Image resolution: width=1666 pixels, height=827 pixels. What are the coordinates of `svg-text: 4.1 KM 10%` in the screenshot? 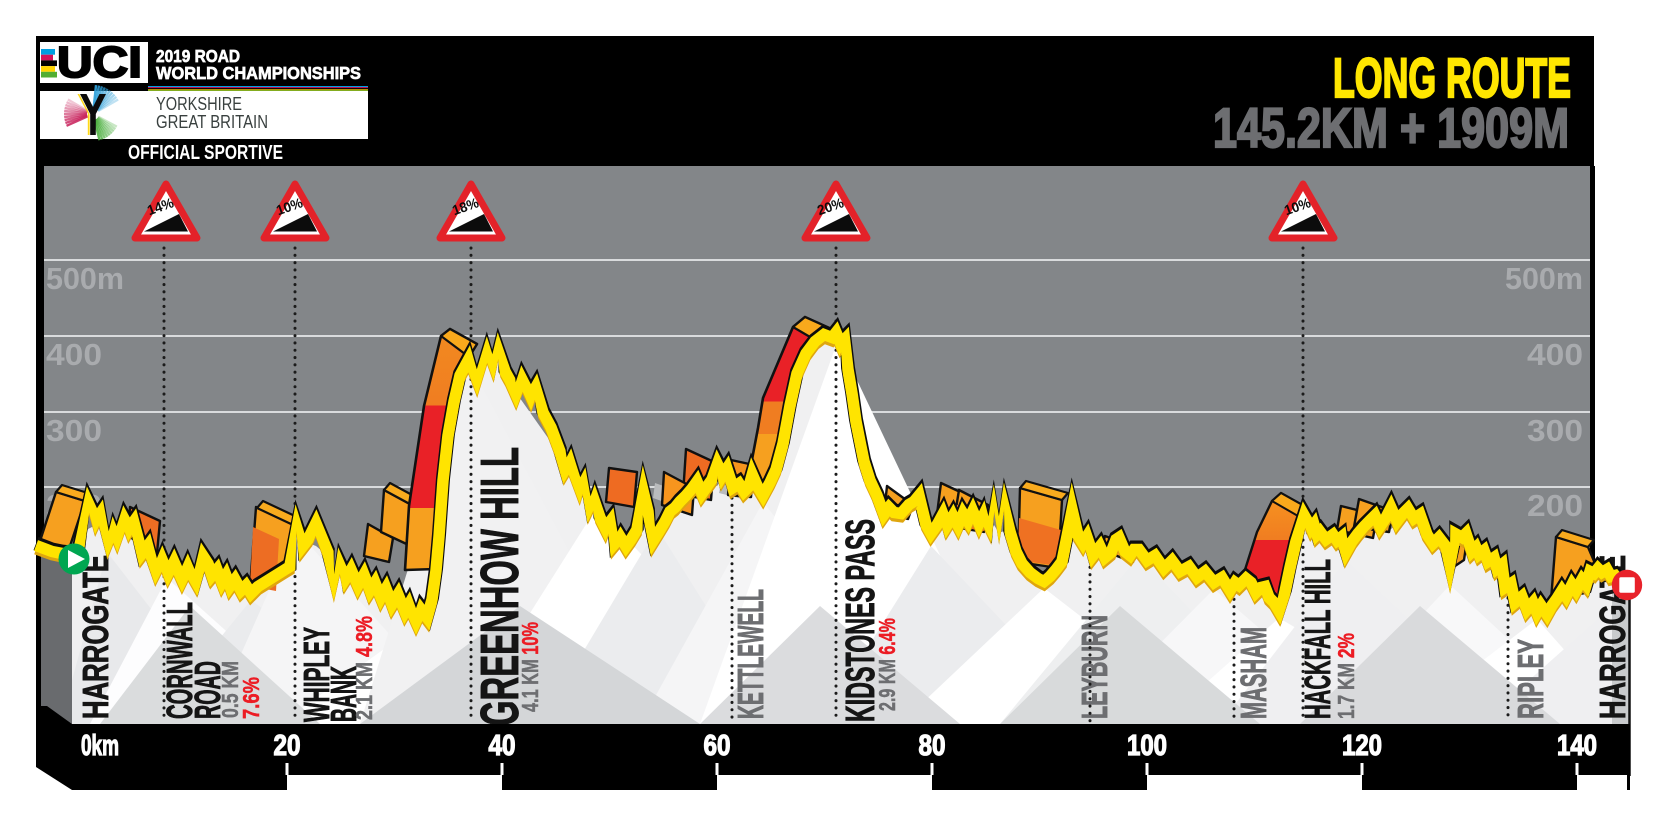 It's located at (530, 667).